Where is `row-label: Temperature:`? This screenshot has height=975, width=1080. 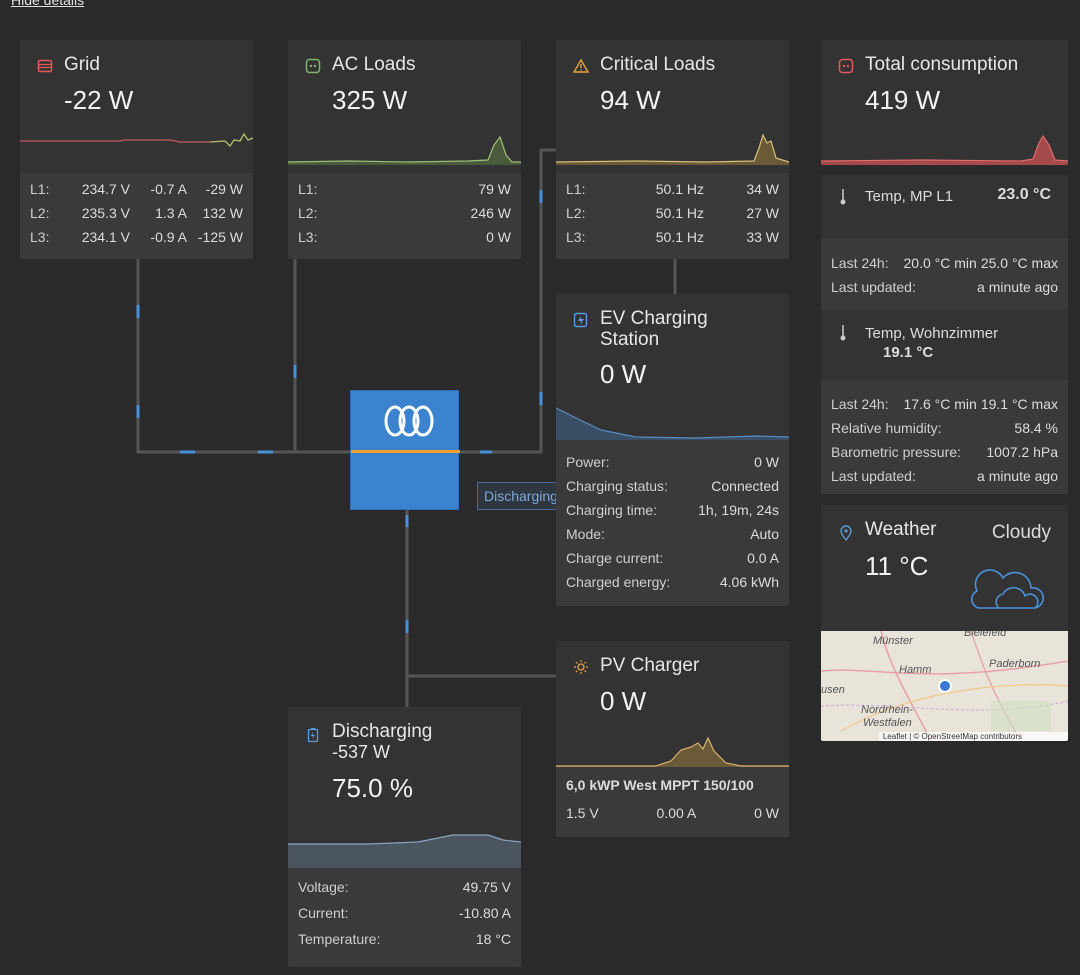 row-label: Temperature: is located at coordinates (339, 939).